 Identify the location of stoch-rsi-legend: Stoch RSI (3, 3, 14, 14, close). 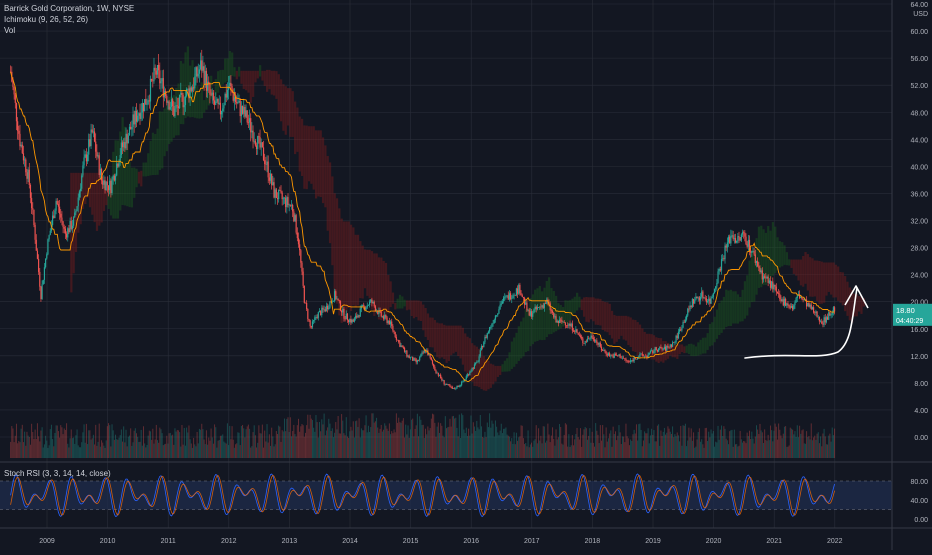
(57, 473).